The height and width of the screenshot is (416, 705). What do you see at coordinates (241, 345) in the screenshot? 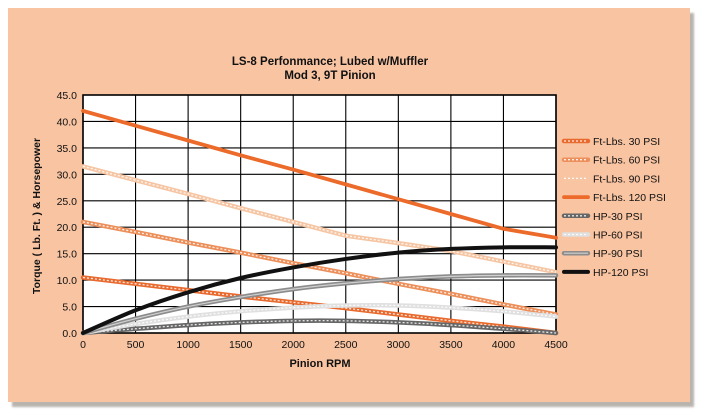
I see `x-tick-label: 1500` at bounding box center [241, 345].